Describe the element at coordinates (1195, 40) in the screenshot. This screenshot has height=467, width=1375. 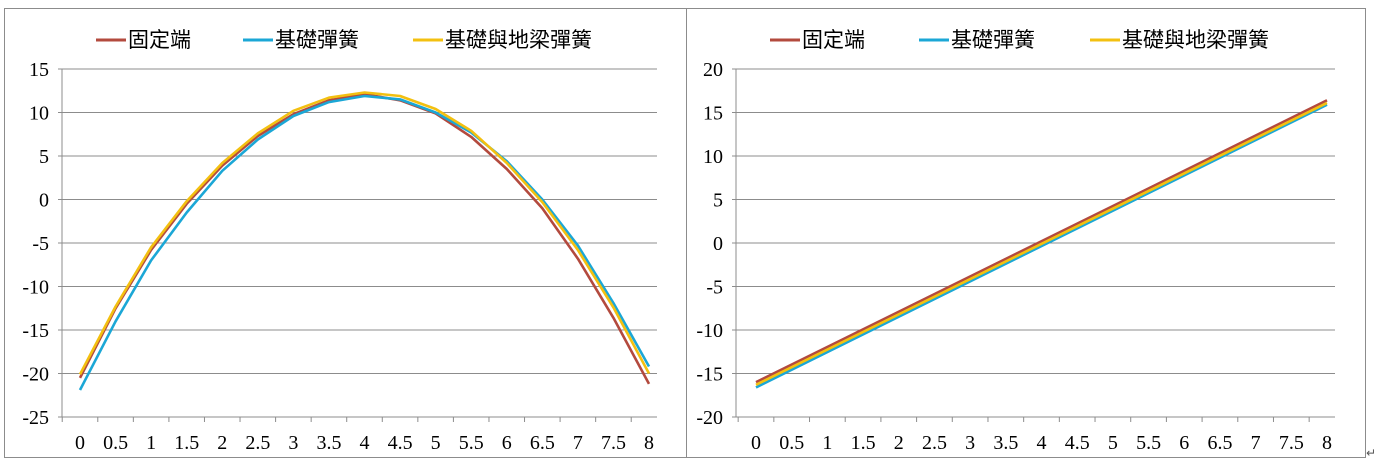
I see `chart1-legend-label: 基礎與地梁彈簧` at that location.